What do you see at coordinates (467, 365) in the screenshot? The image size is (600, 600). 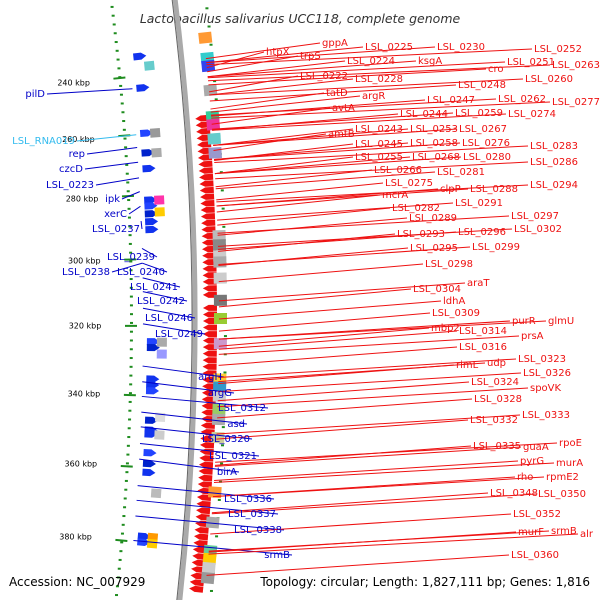 I see `reverse-gene-label: rimL` at bounding box center [467, 365].